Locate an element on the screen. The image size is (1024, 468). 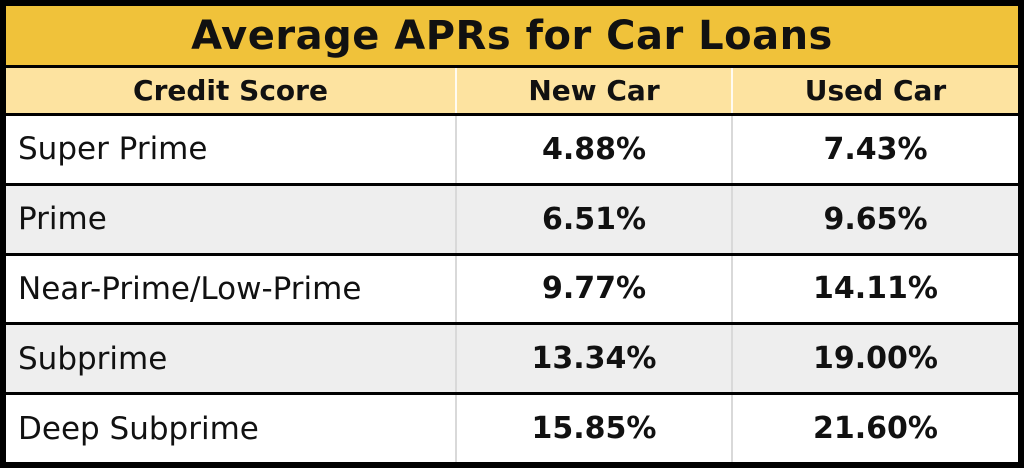
table-title: Average APRs for Car Loans is located at coordinates (512, 35).